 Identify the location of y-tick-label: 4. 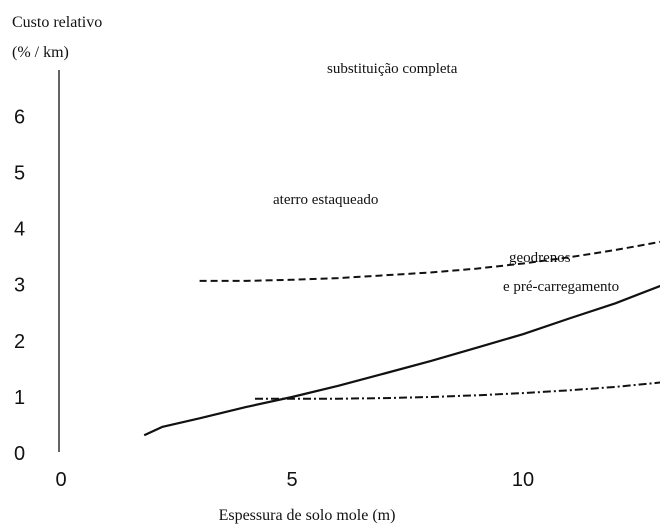
(19, 230).